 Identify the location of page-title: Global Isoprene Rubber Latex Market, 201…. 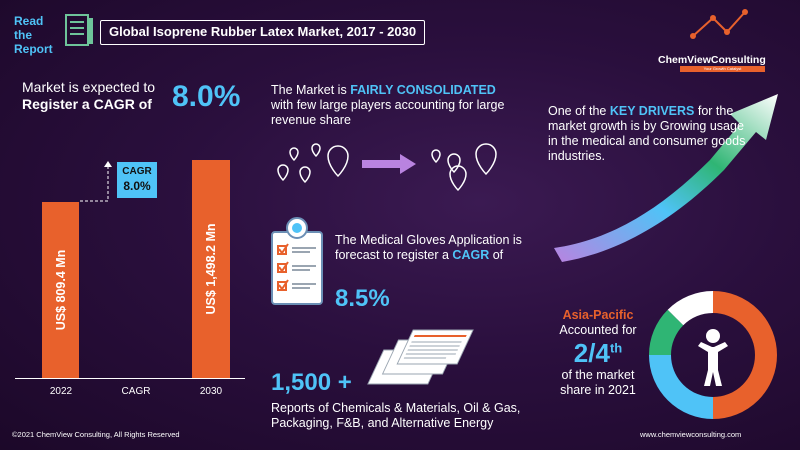
(262, 32).